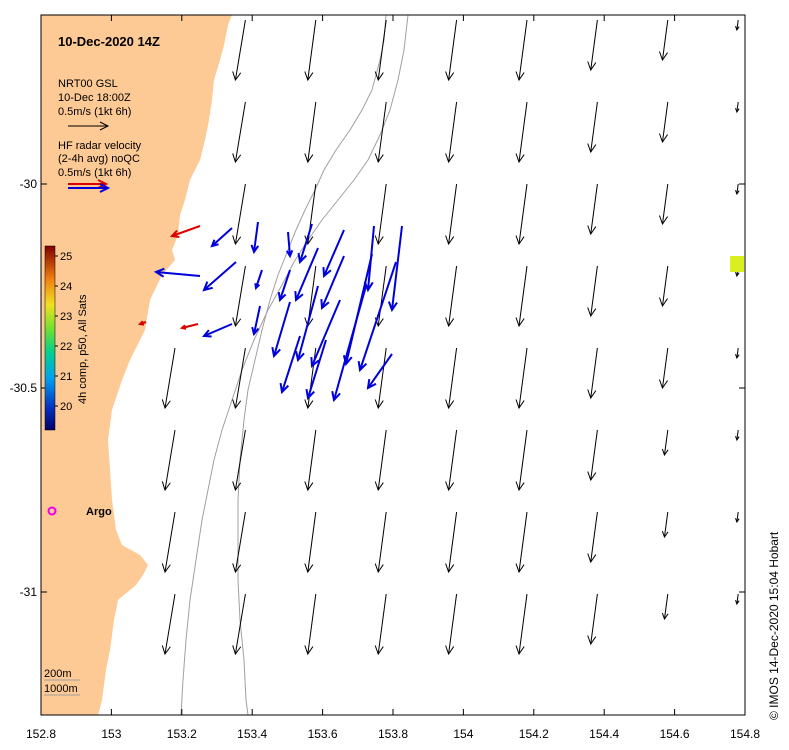 Image resolution: width=789 pixels, height=750 pixels. I want to click on model-legend-scale: 0.5m/s (1kt 6h), so click(94, 112).